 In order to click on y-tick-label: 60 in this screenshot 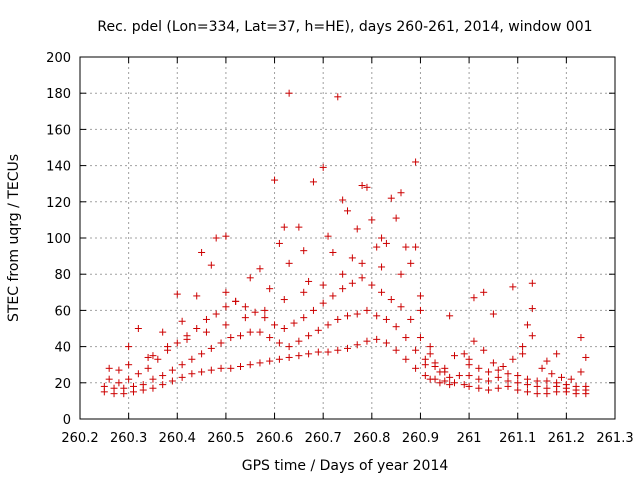, I will do `click(62, 311)`.